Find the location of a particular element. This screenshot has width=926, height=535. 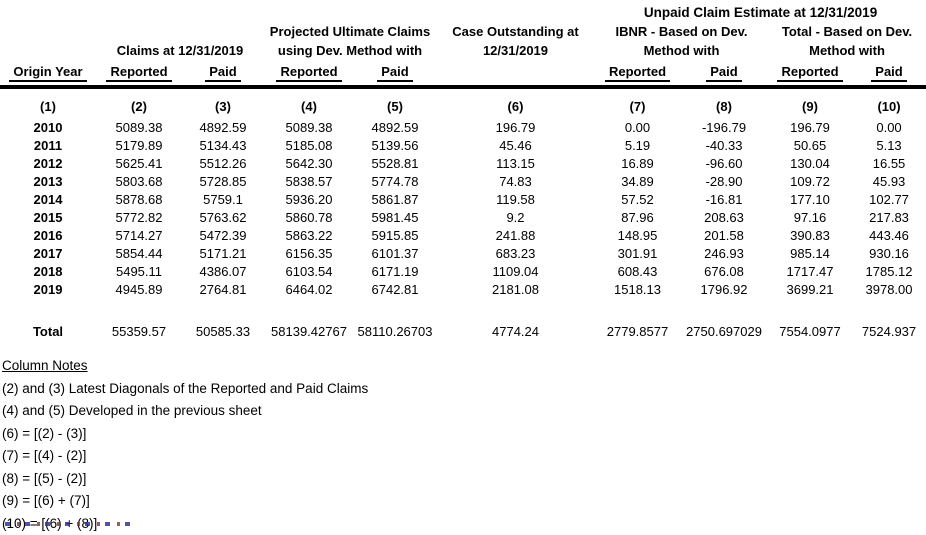

origin-year-cell: 2013 is located at coordinates (48, 181).